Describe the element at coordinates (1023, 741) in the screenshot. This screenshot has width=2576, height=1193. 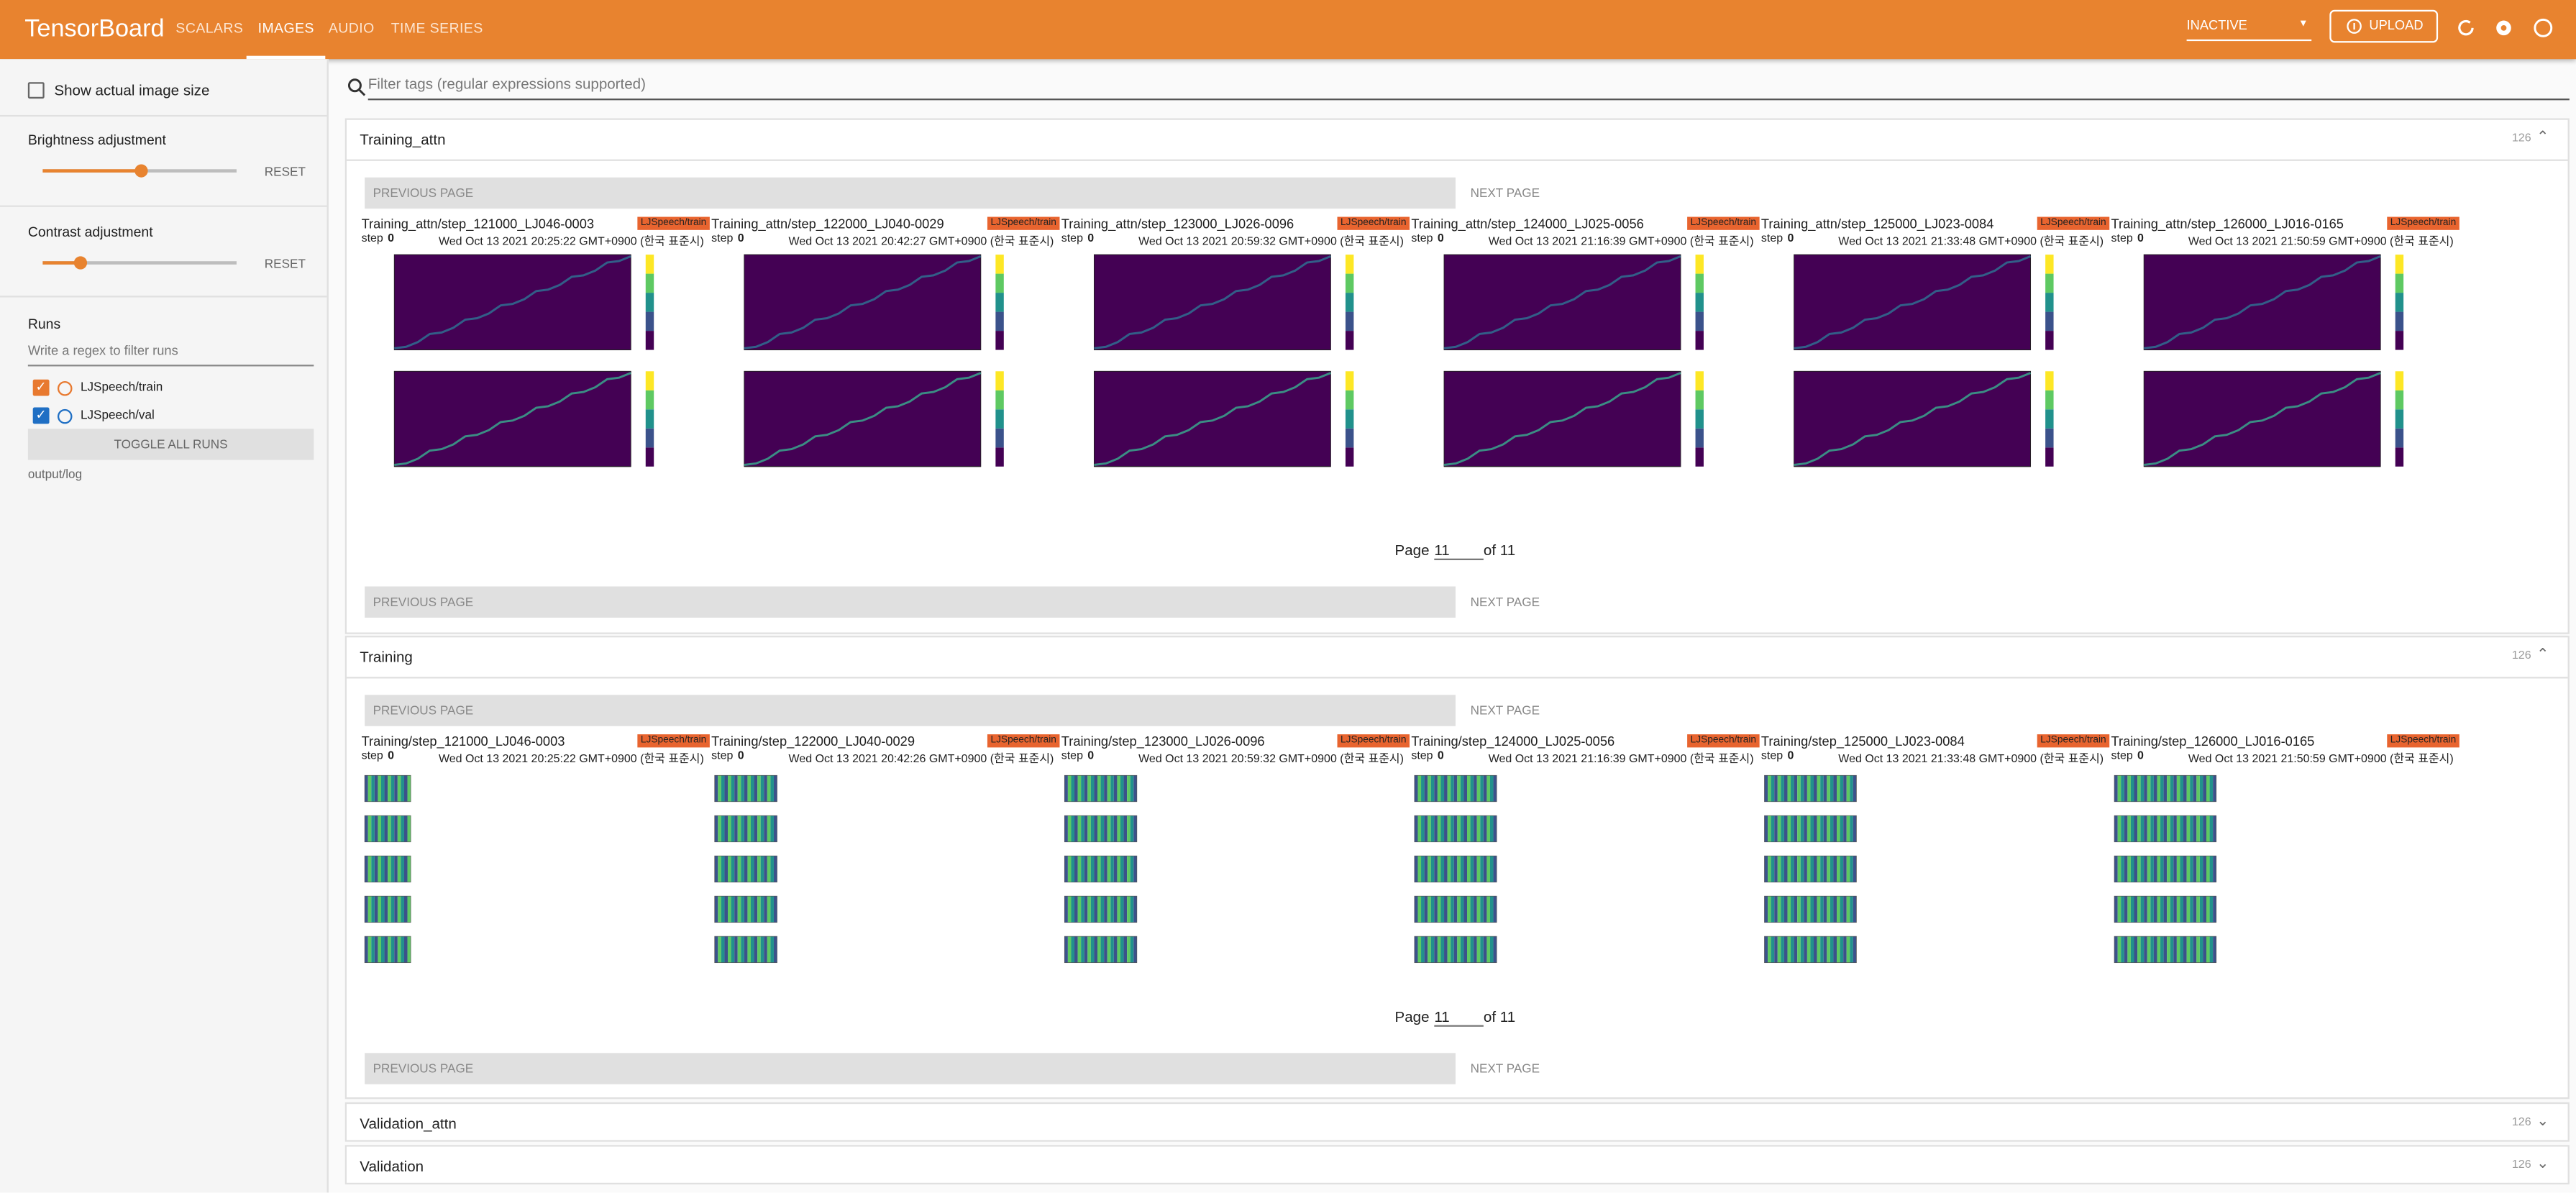
I see `run-badge: LJSpeech/train` at that location.